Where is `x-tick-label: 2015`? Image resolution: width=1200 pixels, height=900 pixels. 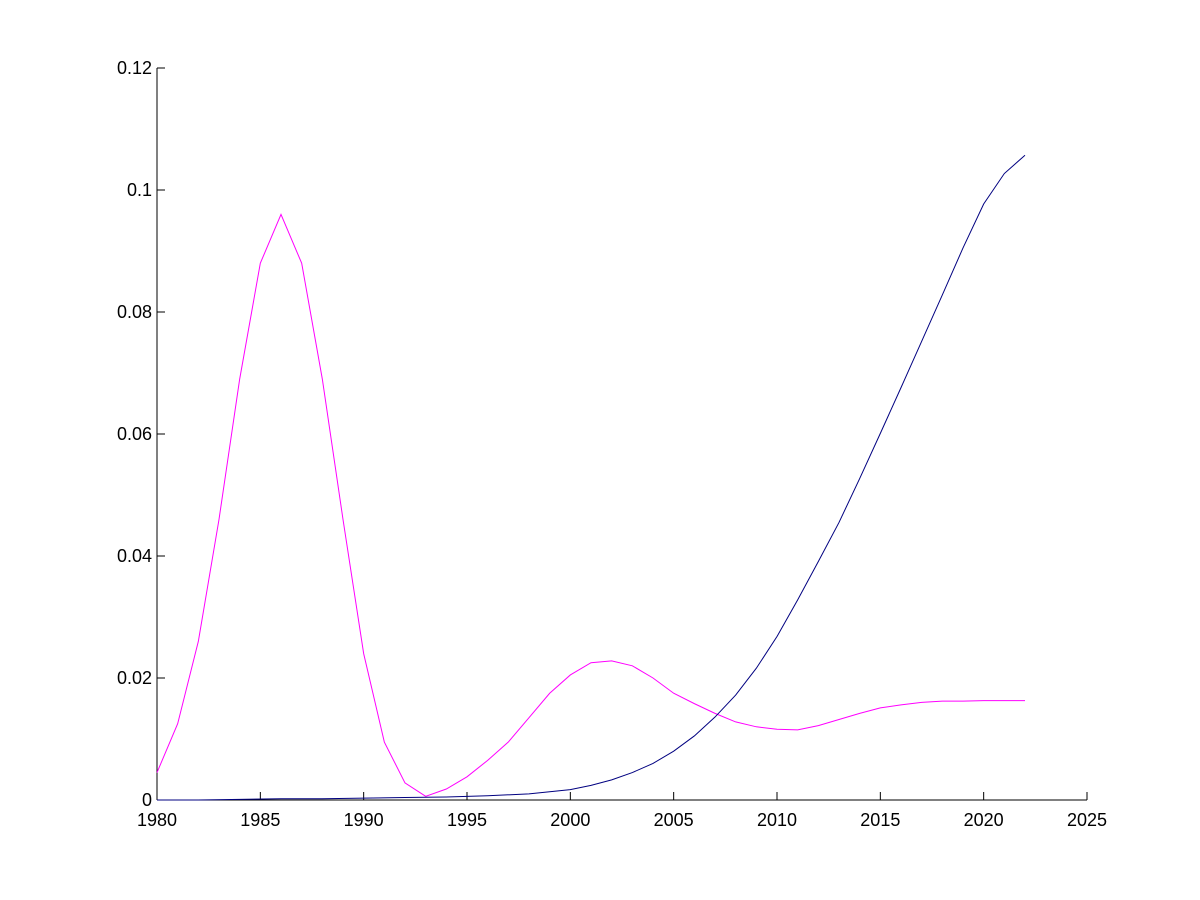 x-tick-label: 2015 is located at coordinates (880, 820).